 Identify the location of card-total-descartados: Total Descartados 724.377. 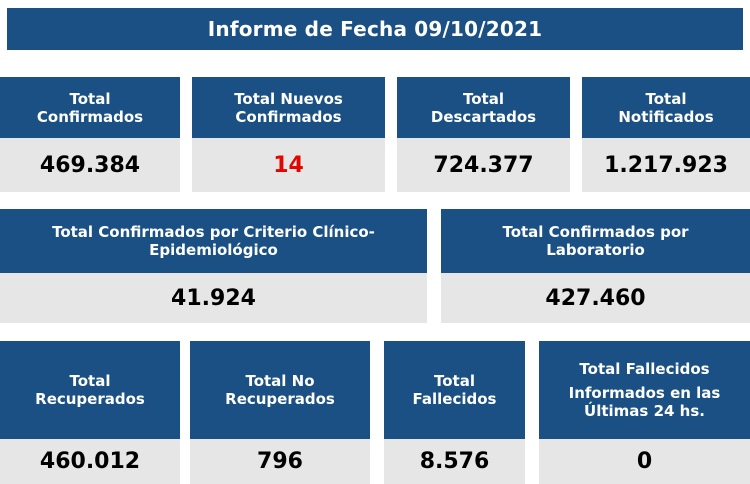
(483, 134).